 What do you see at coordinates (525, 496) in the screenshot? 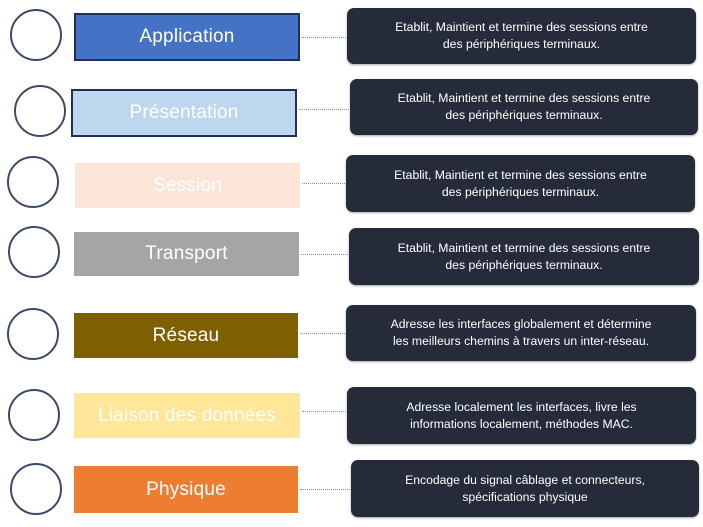
I see `description-line: spécifications physique` at bounding box center [525, 496].